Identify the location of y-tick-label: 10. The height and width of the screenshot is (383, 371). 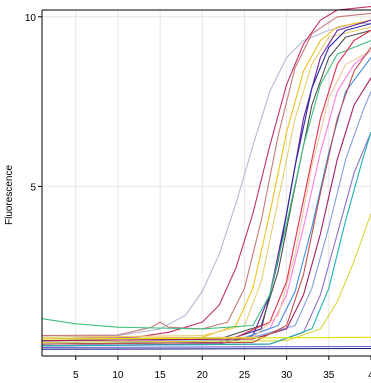
(31, 18).